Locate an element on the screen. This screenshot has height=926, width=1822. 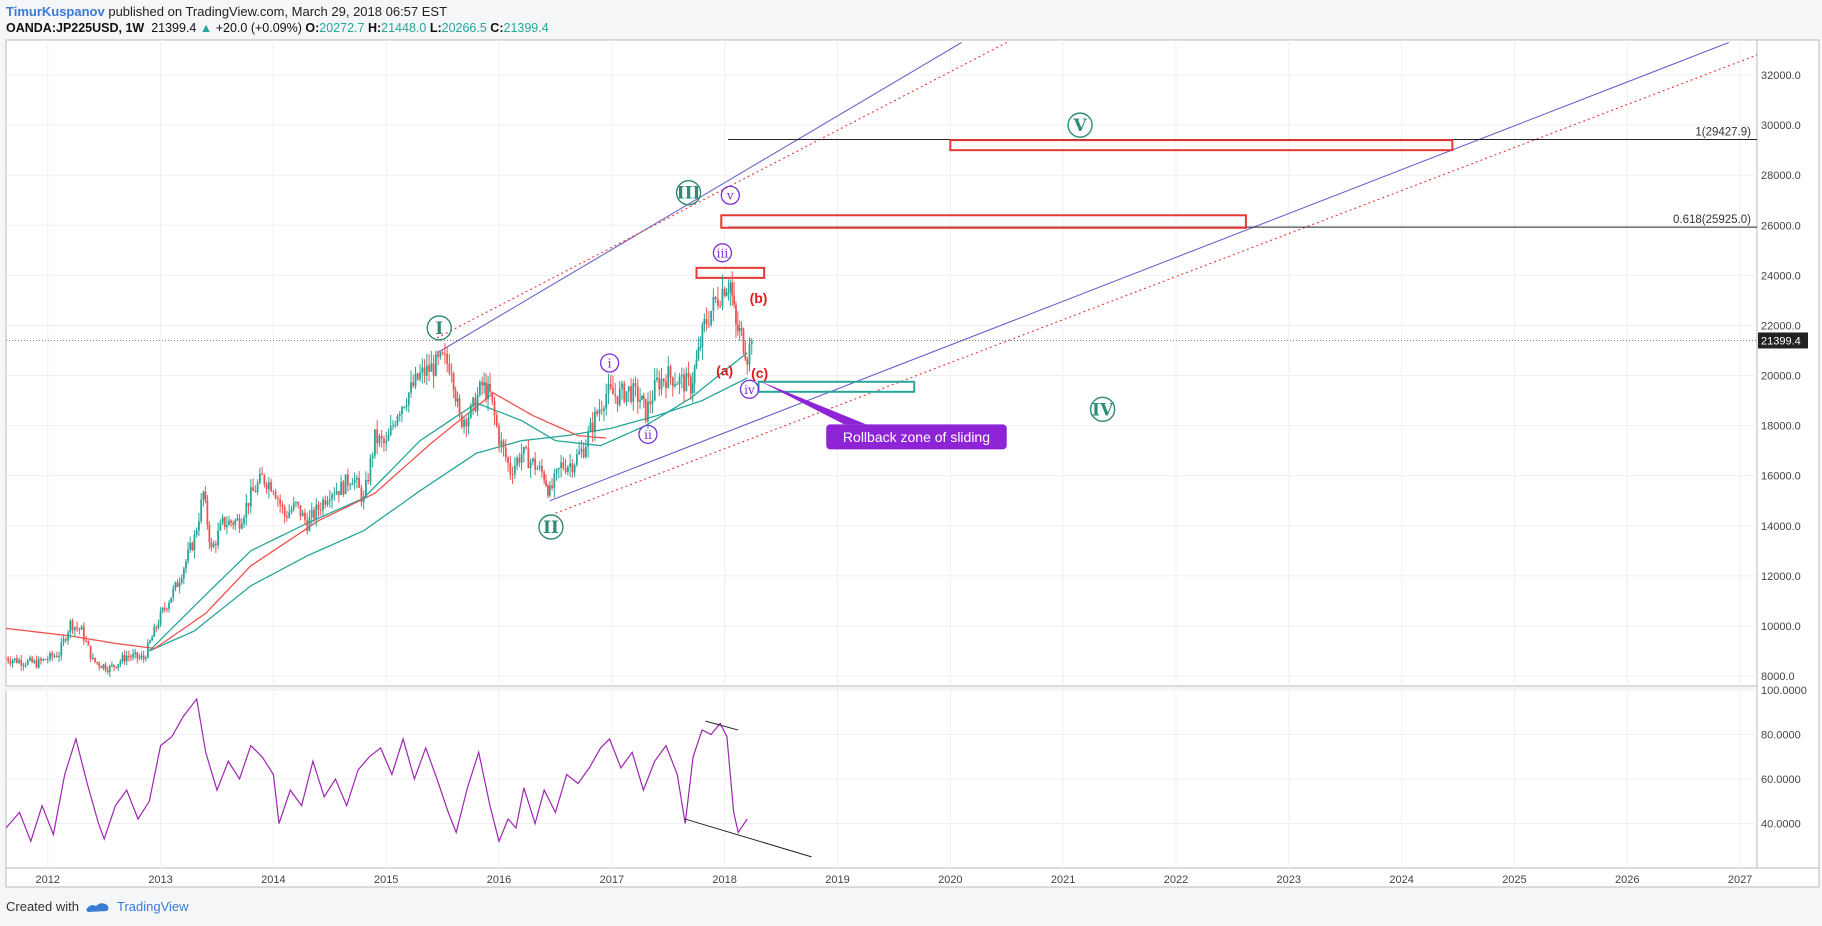
x-tick-label: 2018 is located at coordinates (724, 880).